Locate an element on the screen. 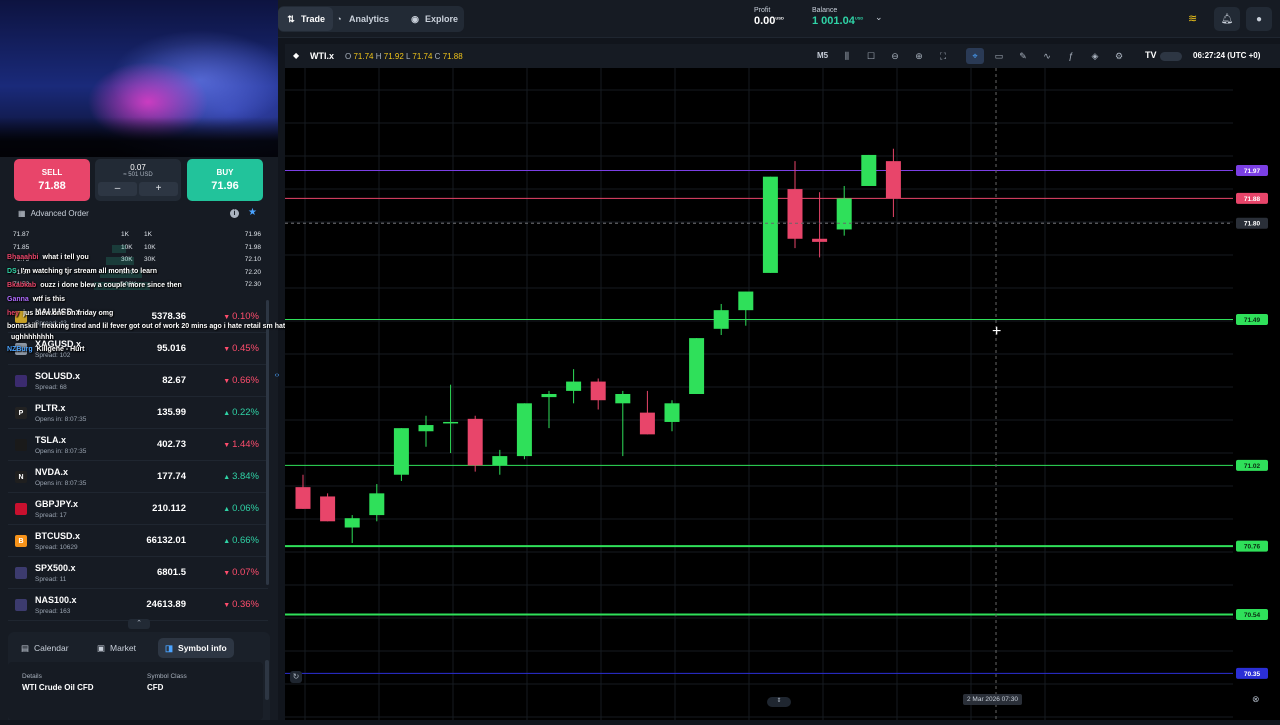  lot-increase-button: + is located at coordinates (158, 189).